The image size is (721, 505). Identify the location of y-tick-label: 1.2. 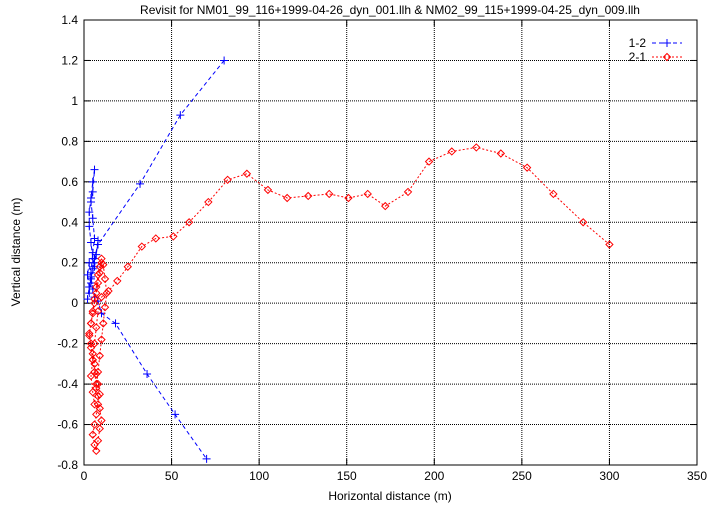
(69, 60).